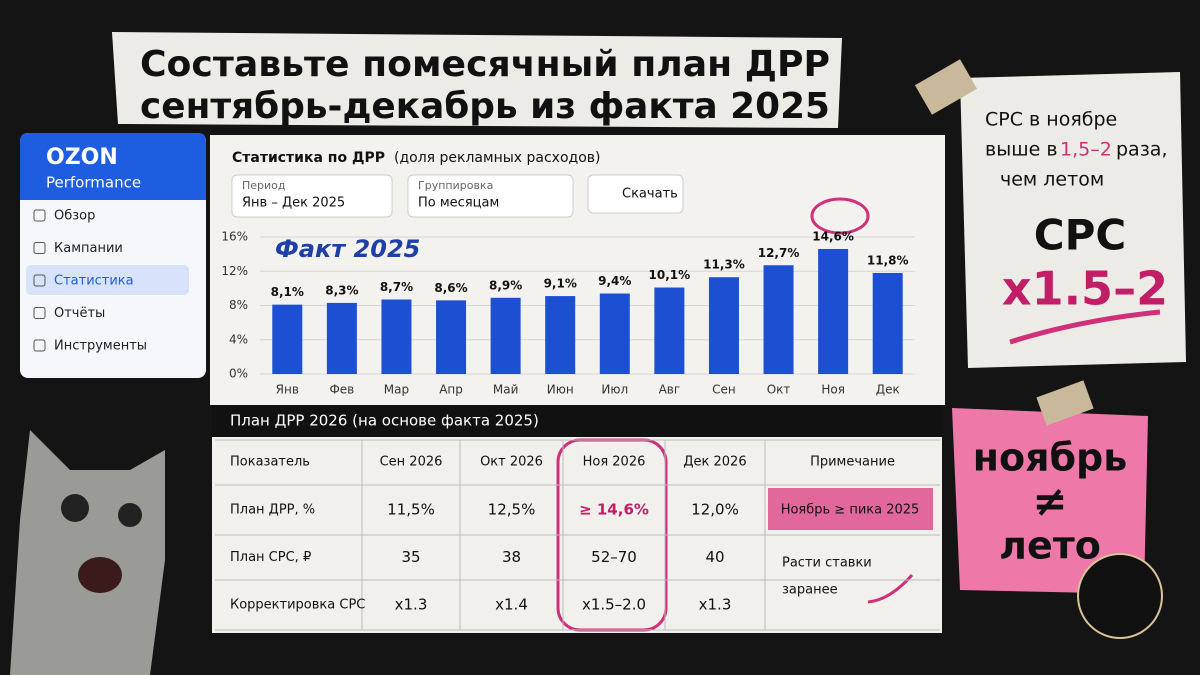  What do you see at coordinates (724, 265) in the screenshot?
I see `value-label: 11,3%` at bounding box center [724, 265].